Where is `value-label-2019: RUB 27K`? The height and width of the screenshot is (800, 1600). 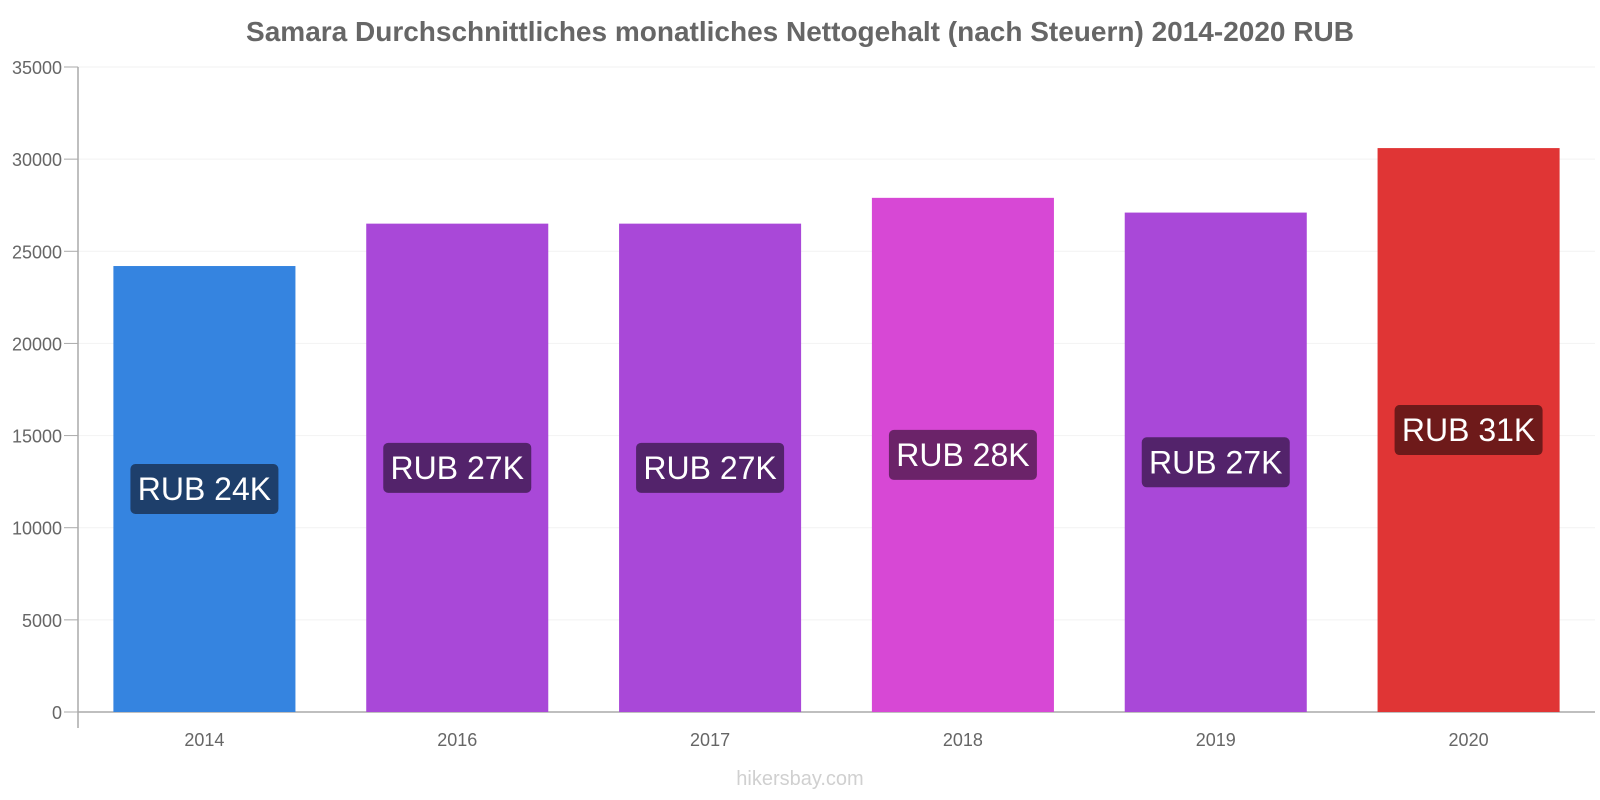
value-label-2019: RUB 27K is located at coordinates (1215, 462).